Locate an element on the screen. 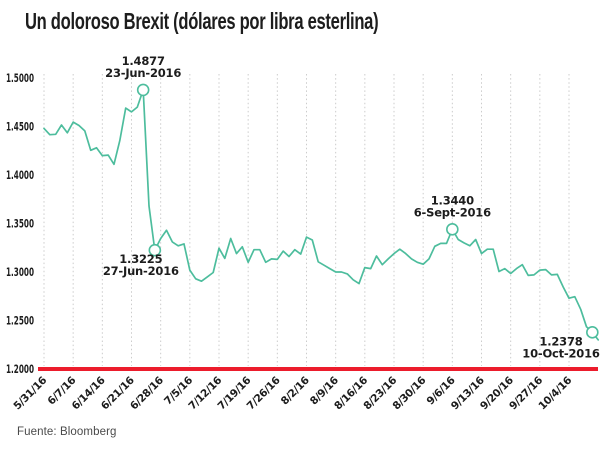 This screenshot has height=450, width=600. x-axis-tick-label: 5/31/16 is located at coordinates (30, 394).